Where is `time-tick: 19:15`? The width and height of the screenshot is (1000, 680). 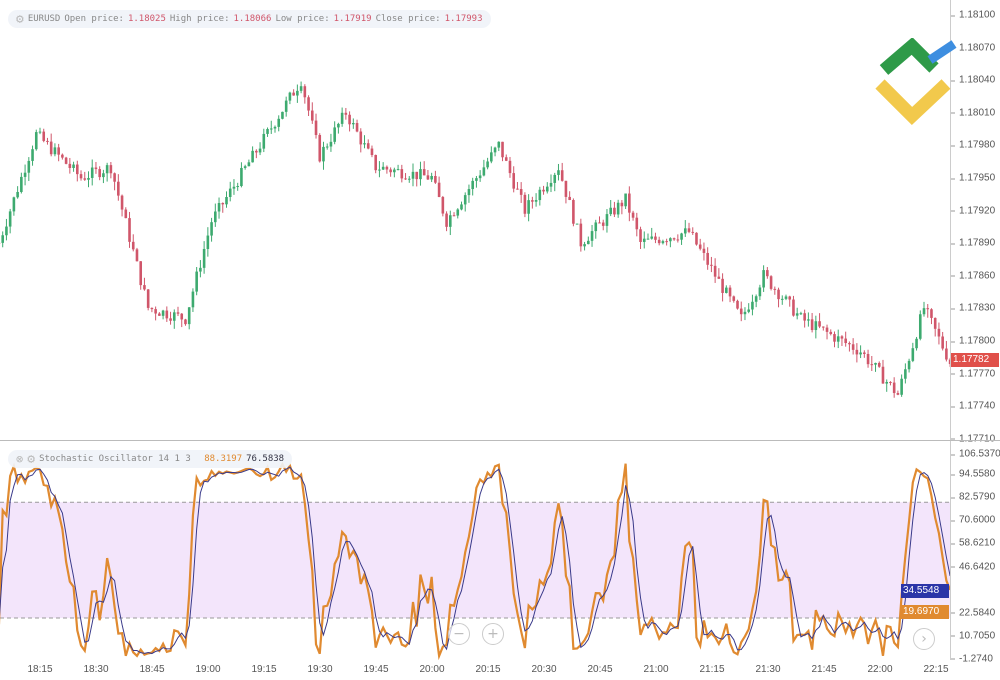
time-tick: 19:15 is located at coordinates (264, 669).